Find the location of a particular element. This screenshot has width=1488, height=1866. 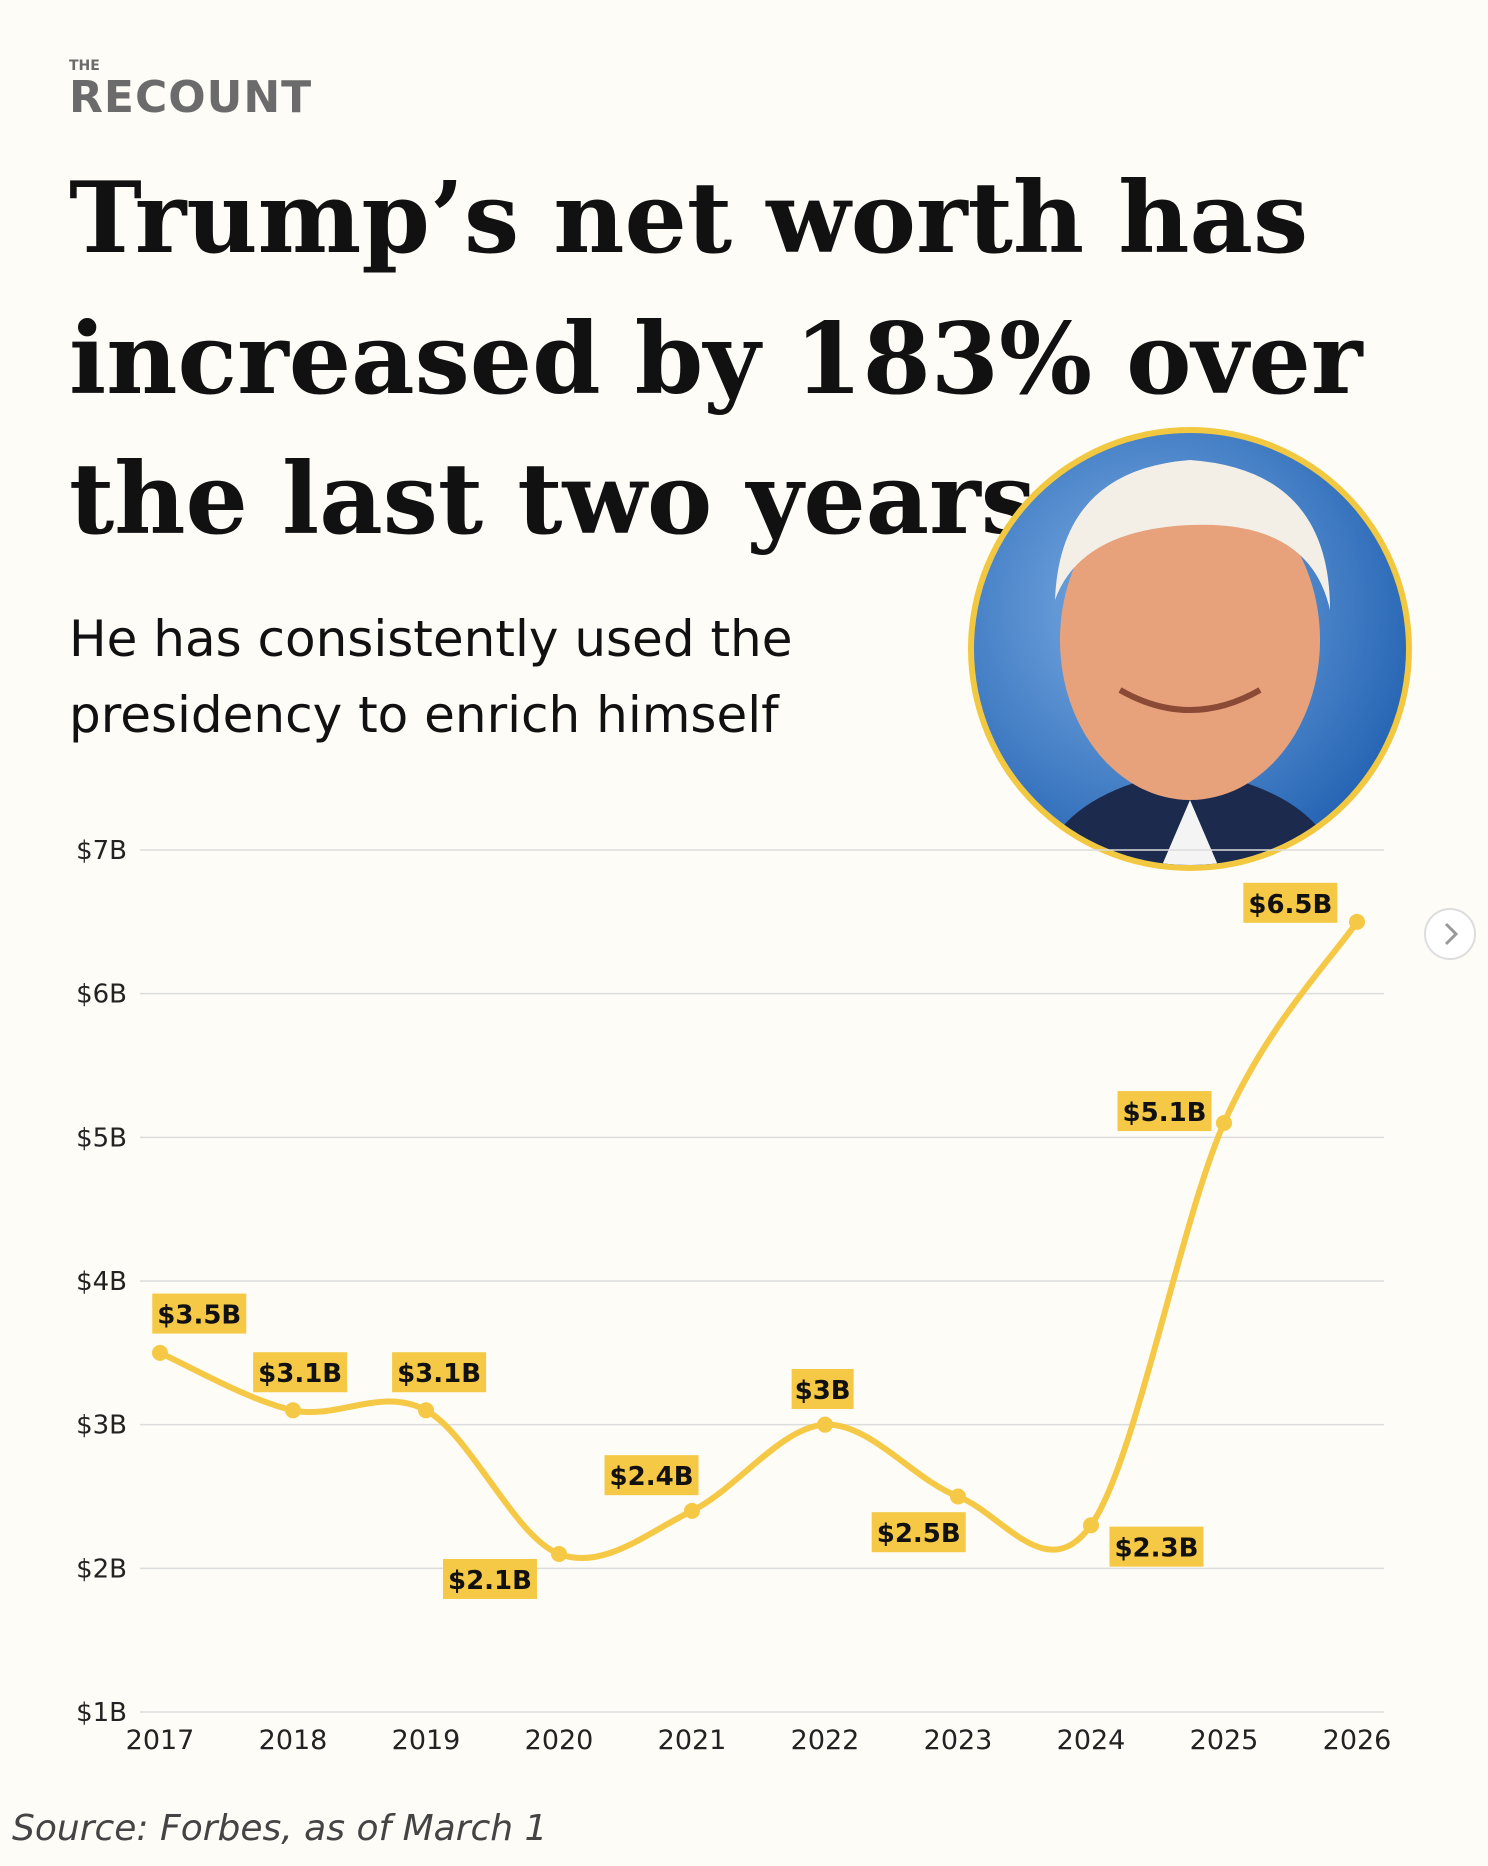

y-tick-label: $2B is located at coordinates (101, 1569).